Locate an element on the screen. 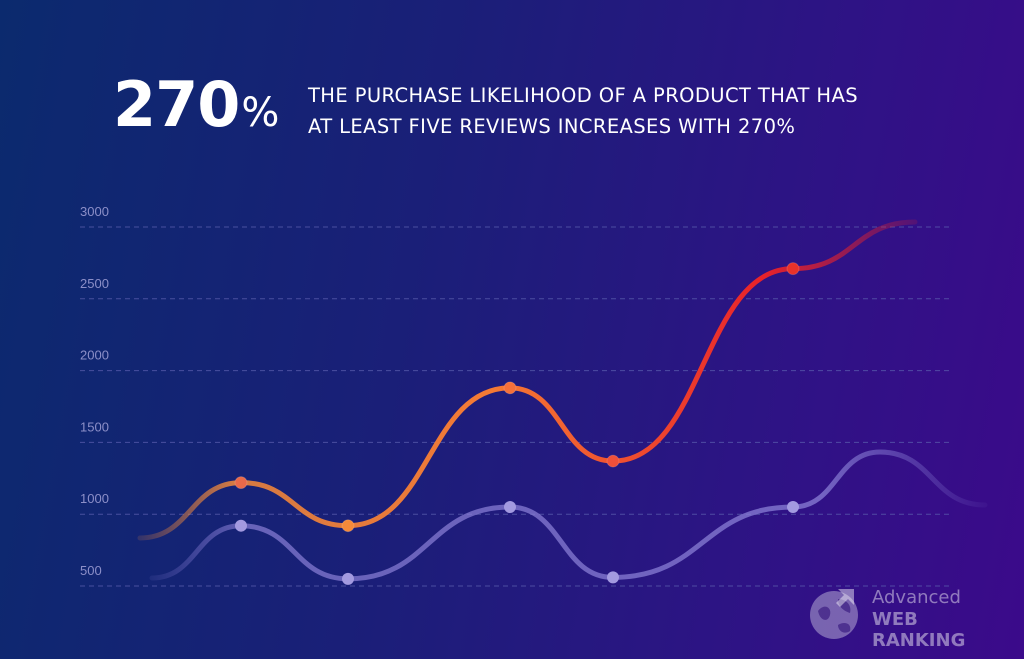 The image size is (1024, 659). stat-number: 270 is located at coordinates (176, 104).